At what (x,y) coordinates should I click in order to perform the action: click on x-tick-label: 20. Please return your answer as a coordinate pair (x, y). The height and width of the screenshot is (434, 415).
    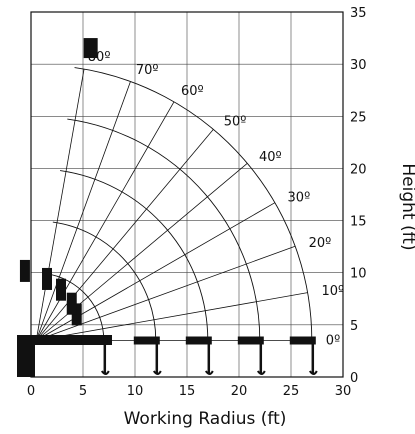
    Looking at the image, I should click on (239, 391).